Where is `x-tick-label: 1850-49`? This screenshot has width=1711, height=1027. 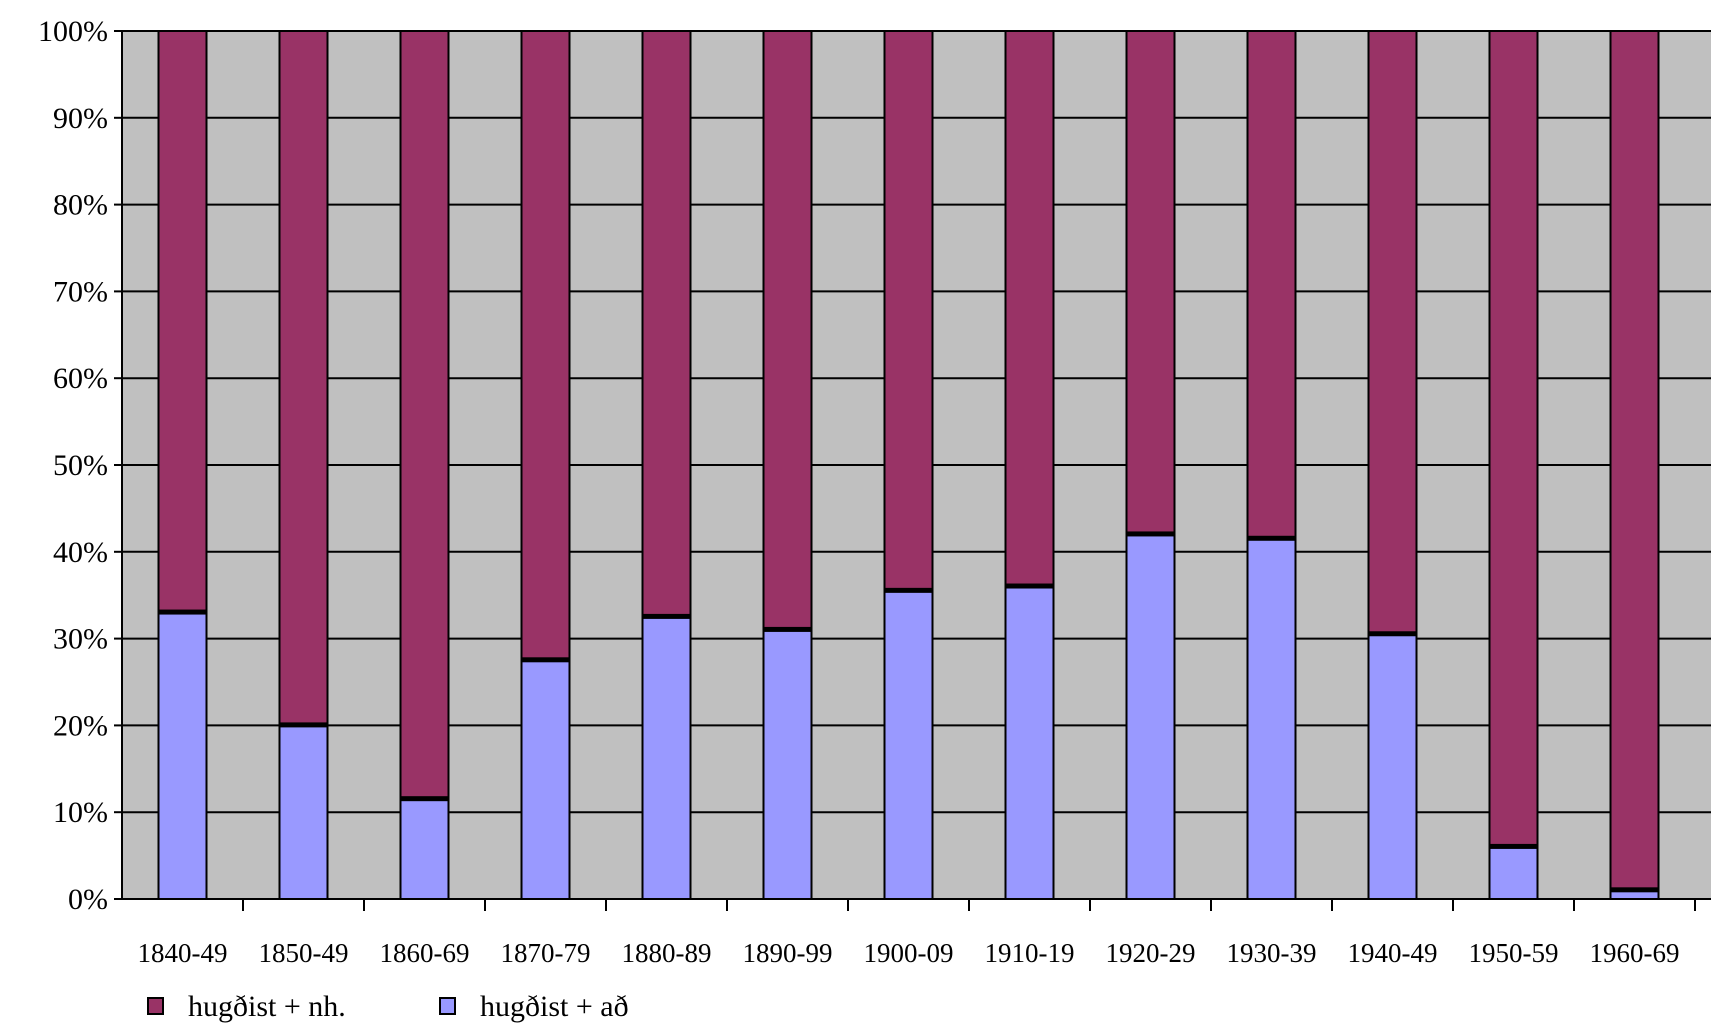 x-tick-label: 1850-49 is located at coordinates (304, 953).